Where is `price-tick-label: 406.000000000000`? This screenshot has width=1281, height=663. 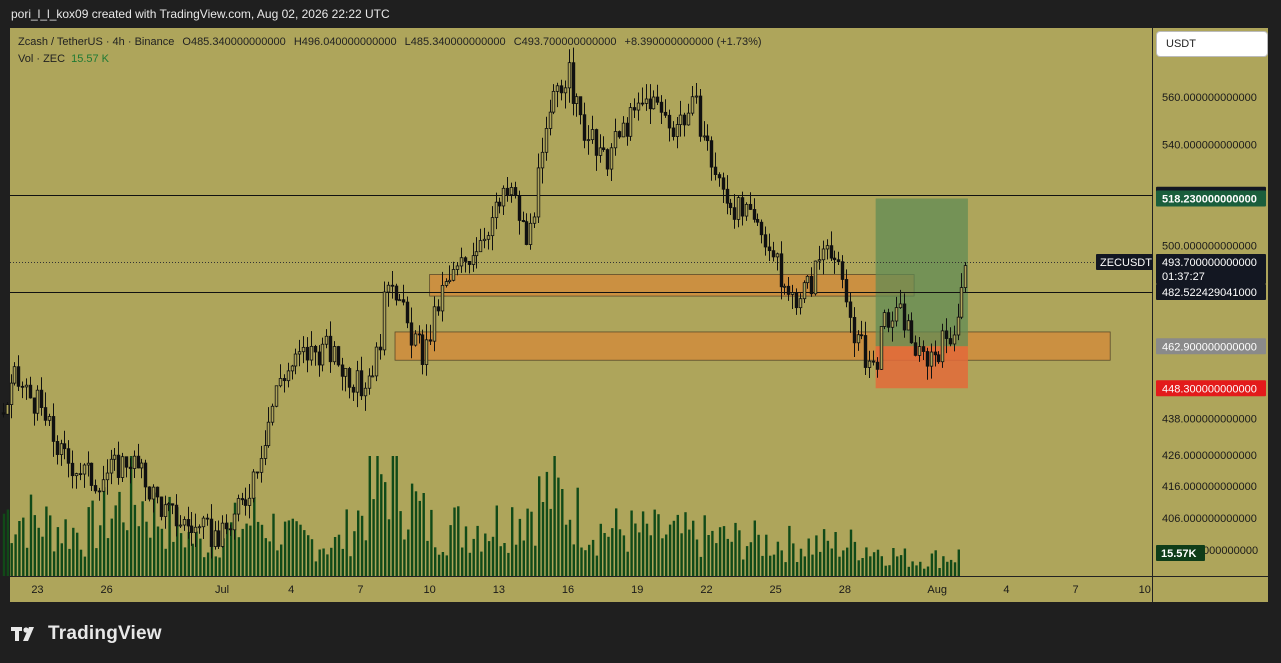 price-tick-label: 406.000000000000 is located at coordinates (1209, 519).